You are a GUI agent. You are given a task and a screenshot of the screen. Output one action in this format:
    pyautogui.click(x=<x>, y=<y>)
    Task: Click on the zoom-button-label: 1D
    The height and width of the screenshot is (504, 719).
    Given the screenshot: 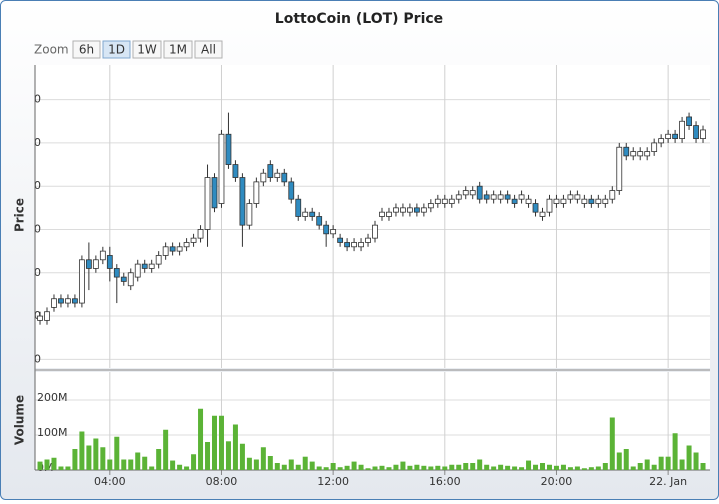 What is the action you would take?
    pyautogui.click(x=116, y=50)
    